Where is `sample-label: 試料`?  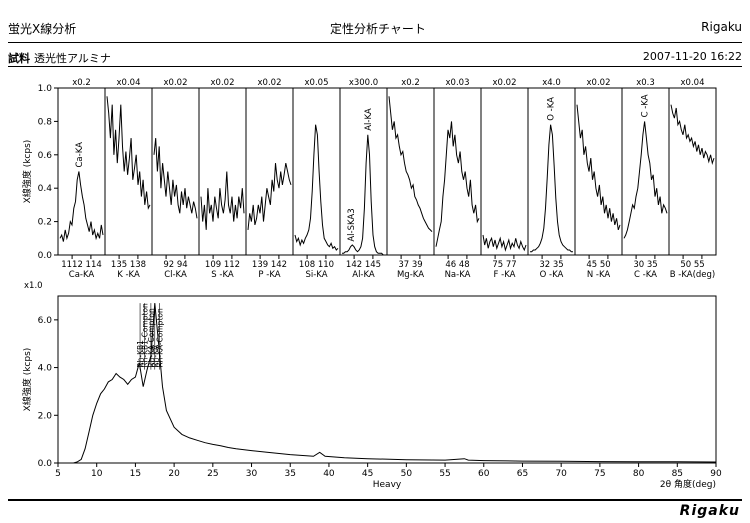
sample-label: 試料 is located at coordinates (19, 58).